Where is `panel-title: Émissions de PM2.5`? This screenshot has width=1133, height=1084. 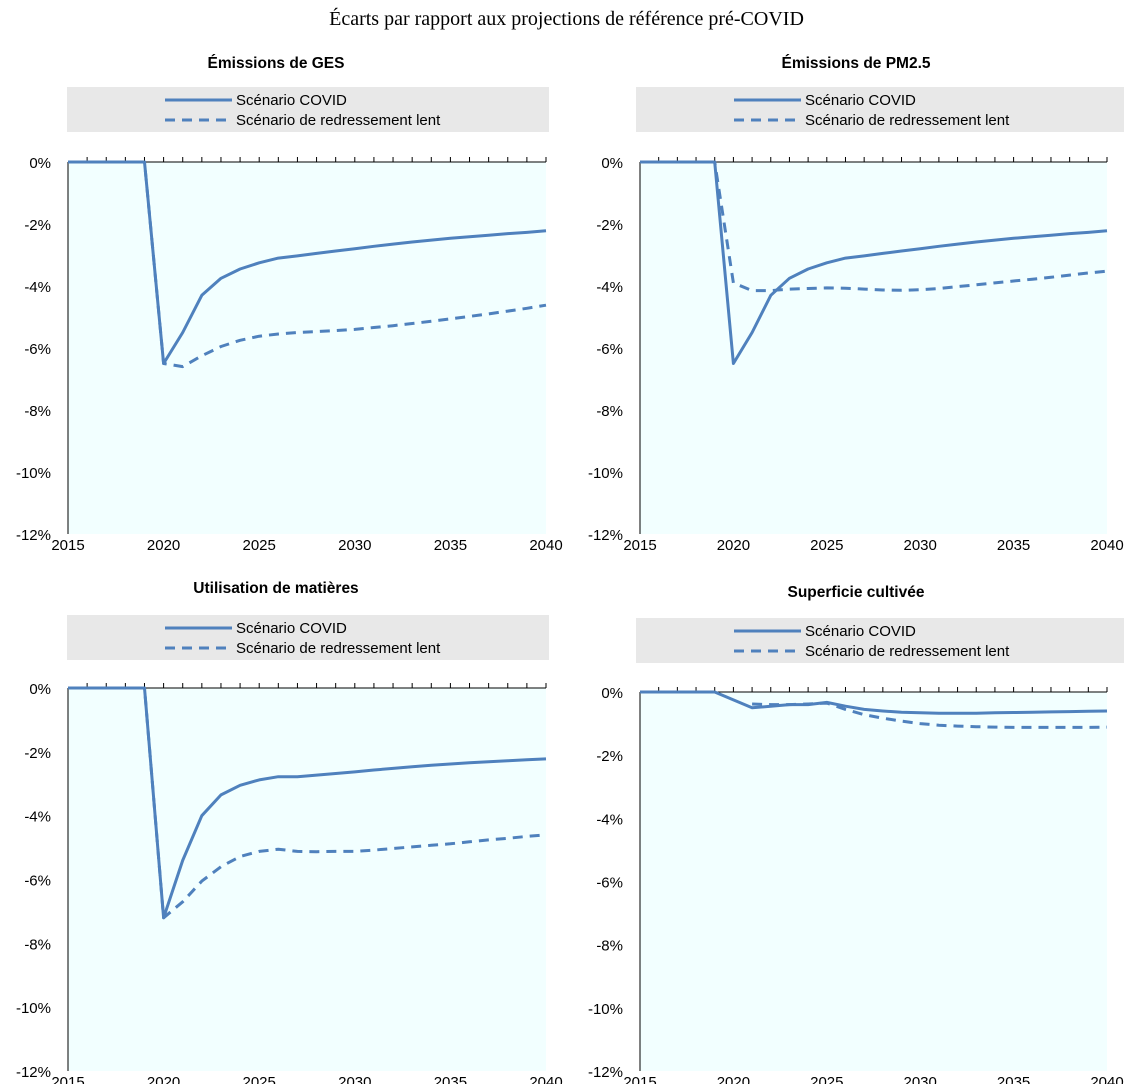
panel-title: Émissions de PM2.5 is located at coordinates (855, 63).